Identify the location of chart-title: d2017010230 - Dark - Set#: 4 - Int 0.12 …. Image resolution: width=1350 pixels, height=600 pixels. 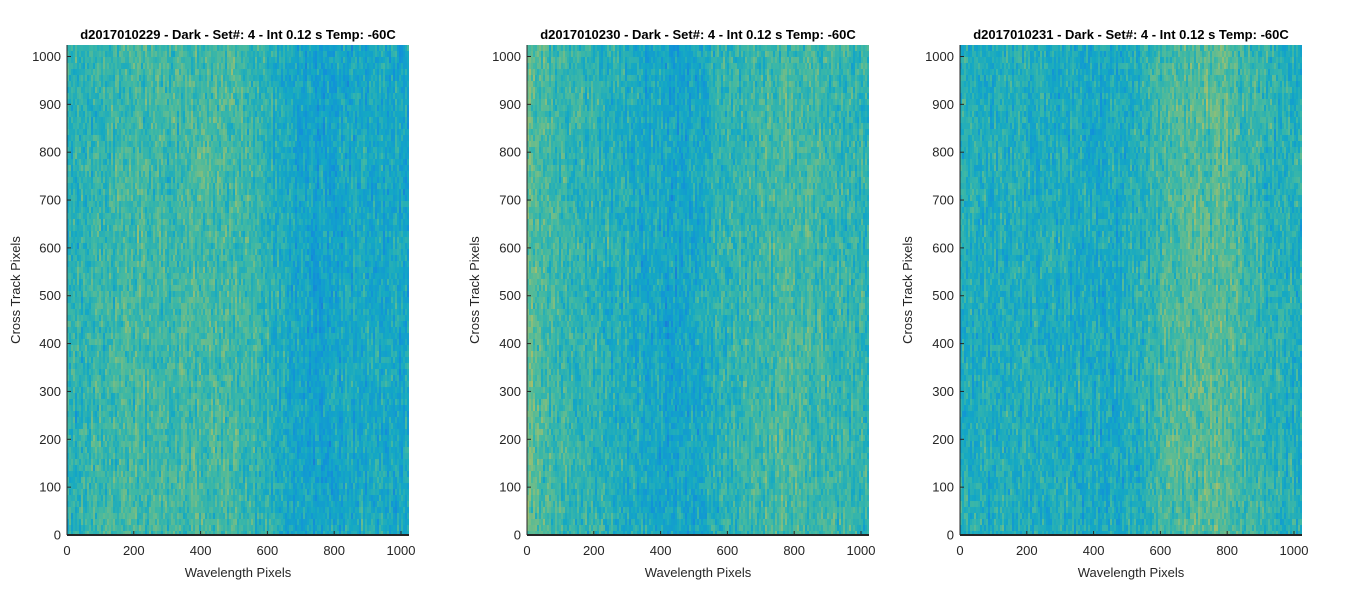
(698, 34).